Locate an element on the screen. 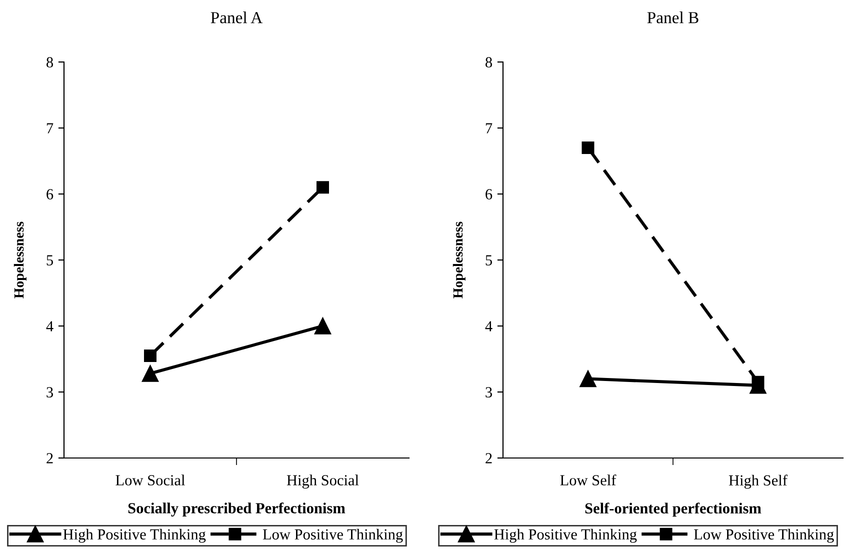 Image resolution: width=857 pixels, height=559 pixels. x-tick-label: High Social is located at coordinates (322, 481).